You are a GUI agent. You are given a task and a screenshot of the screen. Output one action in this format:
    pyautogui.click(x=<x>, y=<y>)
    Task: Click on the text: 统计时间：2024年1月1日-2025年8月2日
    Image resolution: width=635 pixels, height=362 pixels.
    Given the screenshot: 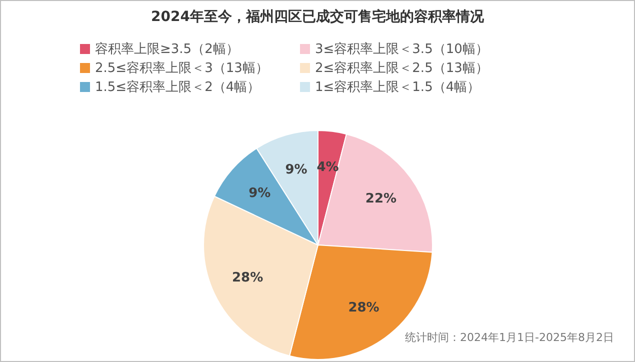 What is the action you would take?
    pyautogui.click(x=509, y=337)
    